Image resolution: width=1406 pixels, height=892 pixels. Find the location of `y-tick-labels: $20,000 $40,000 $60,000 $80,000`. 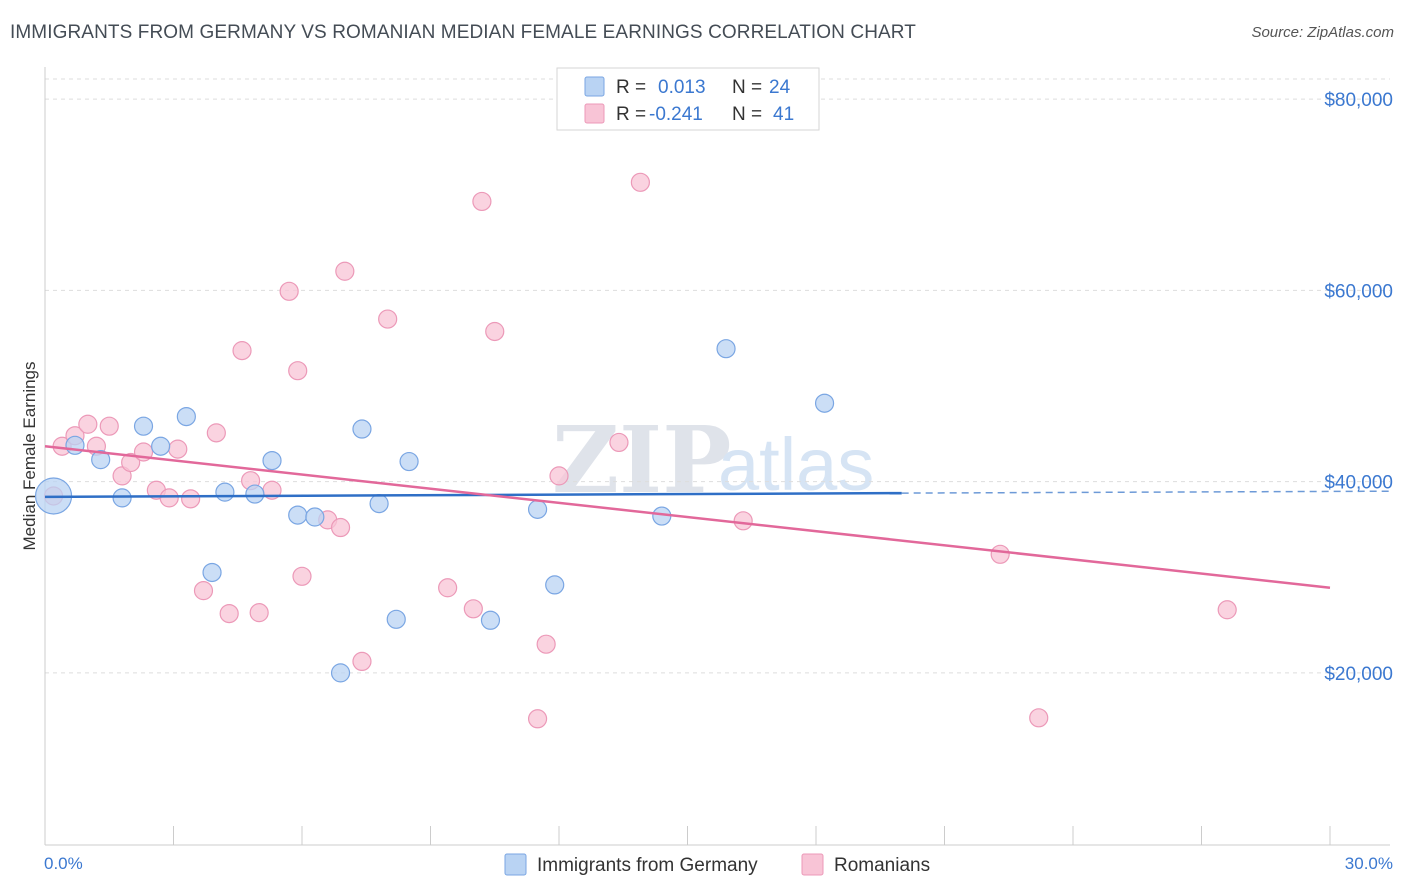

y-tick-labels: $20,000 $40,000 $60,000 $80,000 is located at coordinates (1358, 387).